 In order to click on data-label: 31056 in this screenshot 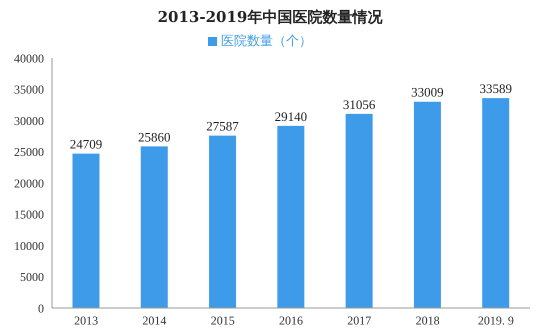, I will do `click(359, 104)`.